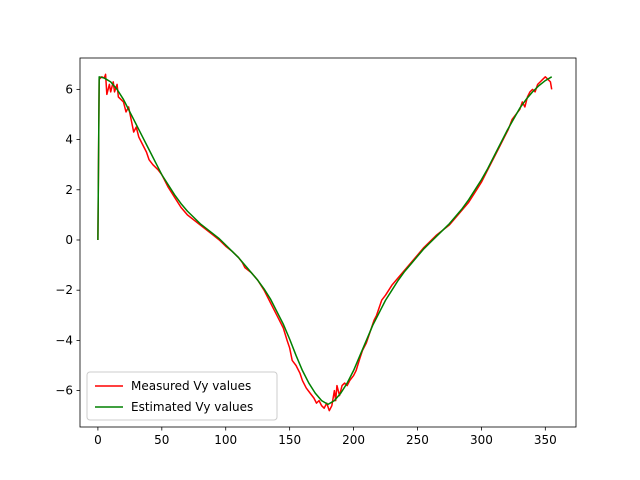 Image resolution: width=640 pixels, height=480 pixels. Describe the element at coordinates (192, 407) in the screenshot. I see `legend-label-2: Estimated Vy values` at that location.